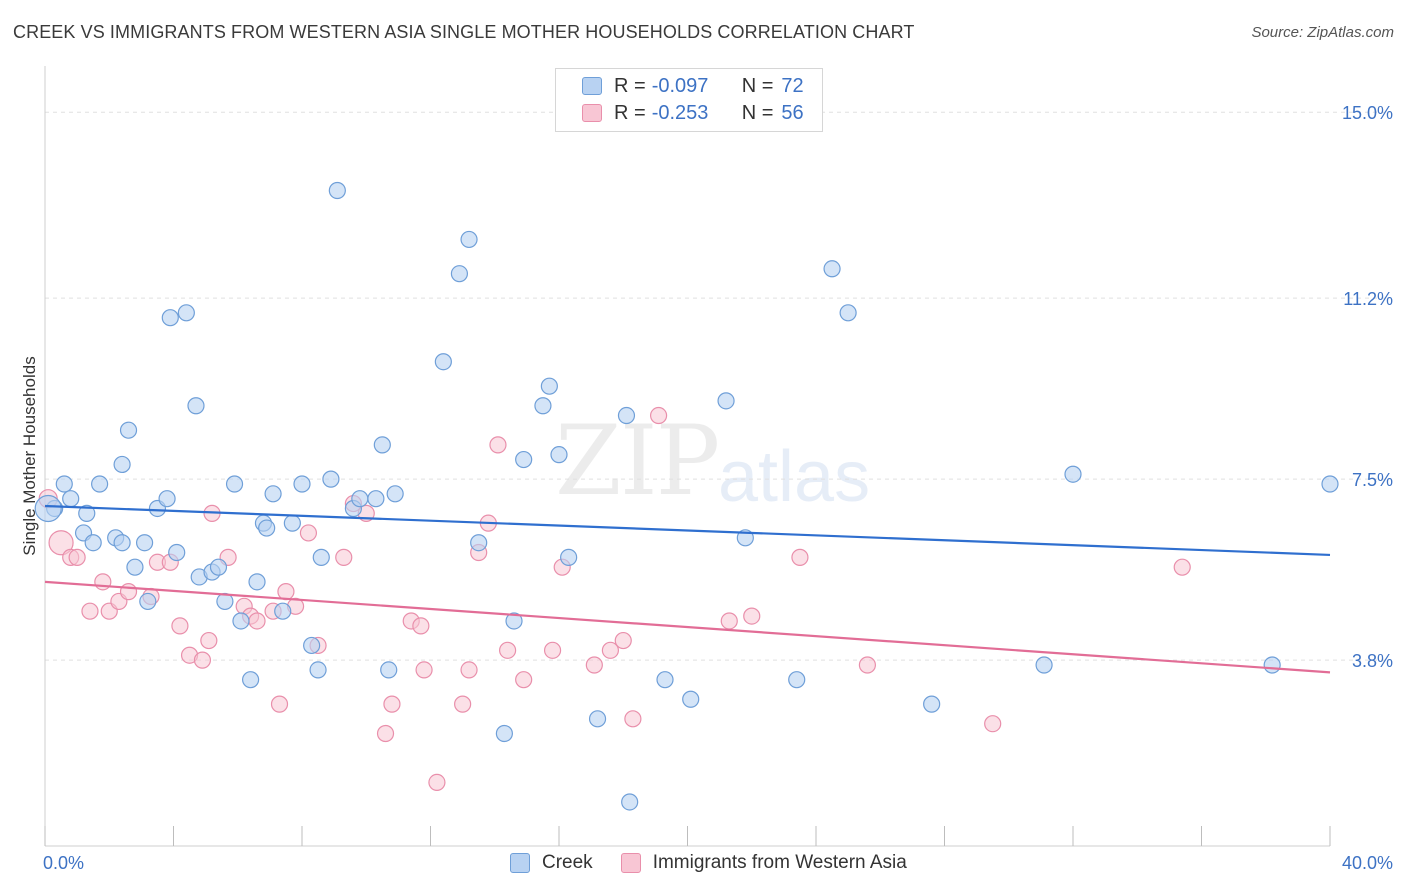  I want to click on correlation-legend: R = -0.097 N = 72 R = -0.253 N = 56, so click(689, 100).